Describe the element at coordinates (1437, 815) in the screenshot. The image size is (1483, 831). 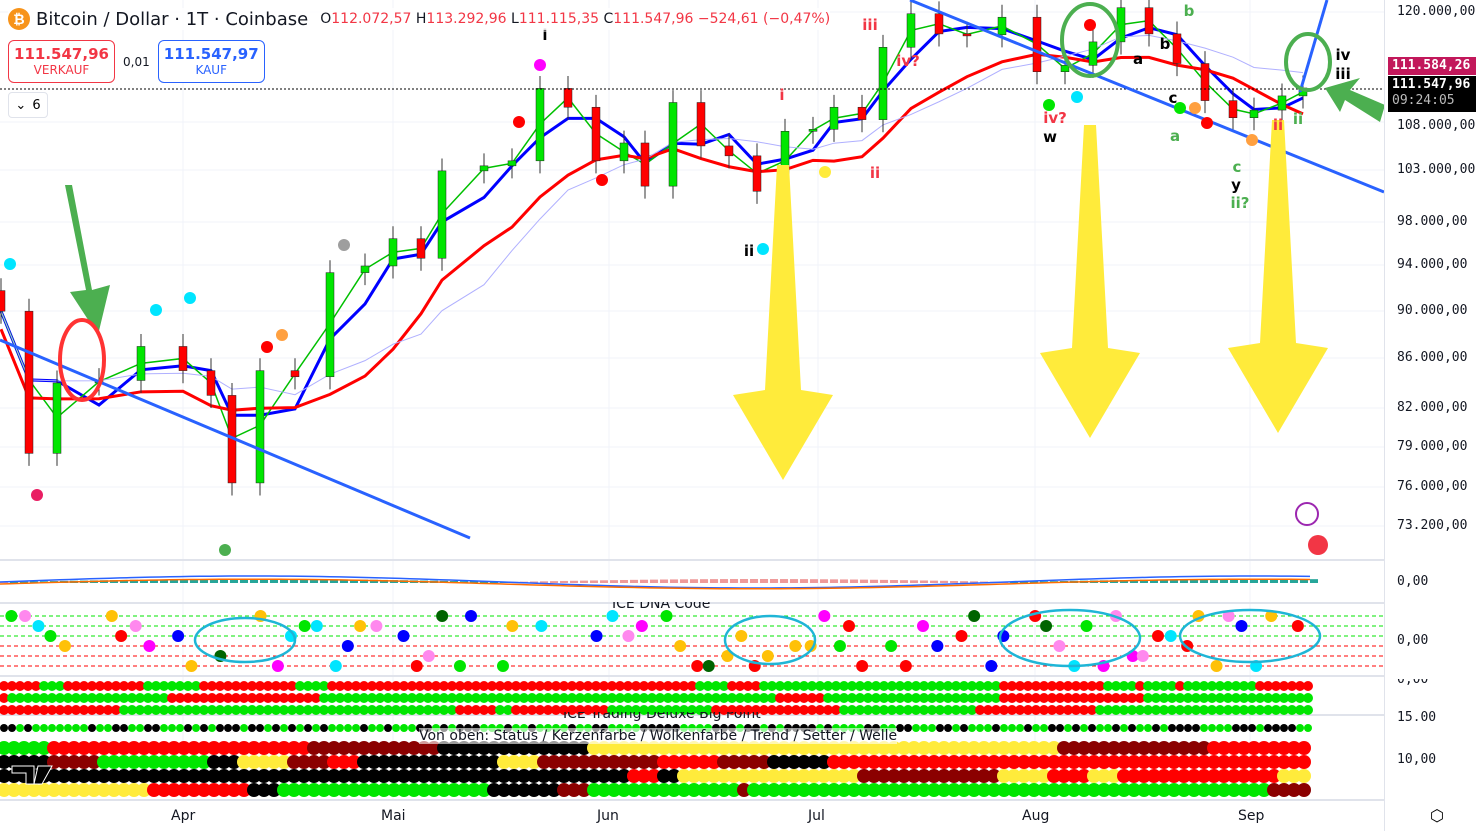
I see `settings-icon: ⬡` at that location.